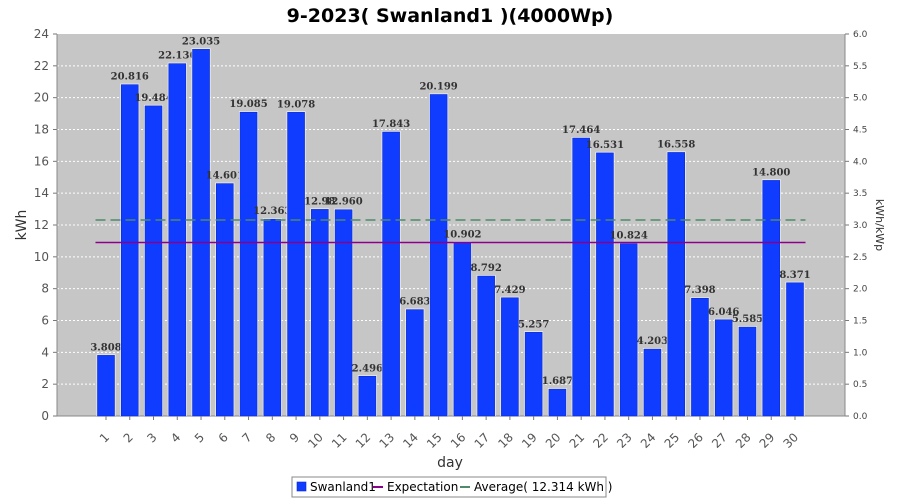 The height and width of the screenshot is (500, 900). What do you see at coordinates (41, 98) in the screenshot?
I see `y-tick-label: 20` at bounding box center [41, 98].